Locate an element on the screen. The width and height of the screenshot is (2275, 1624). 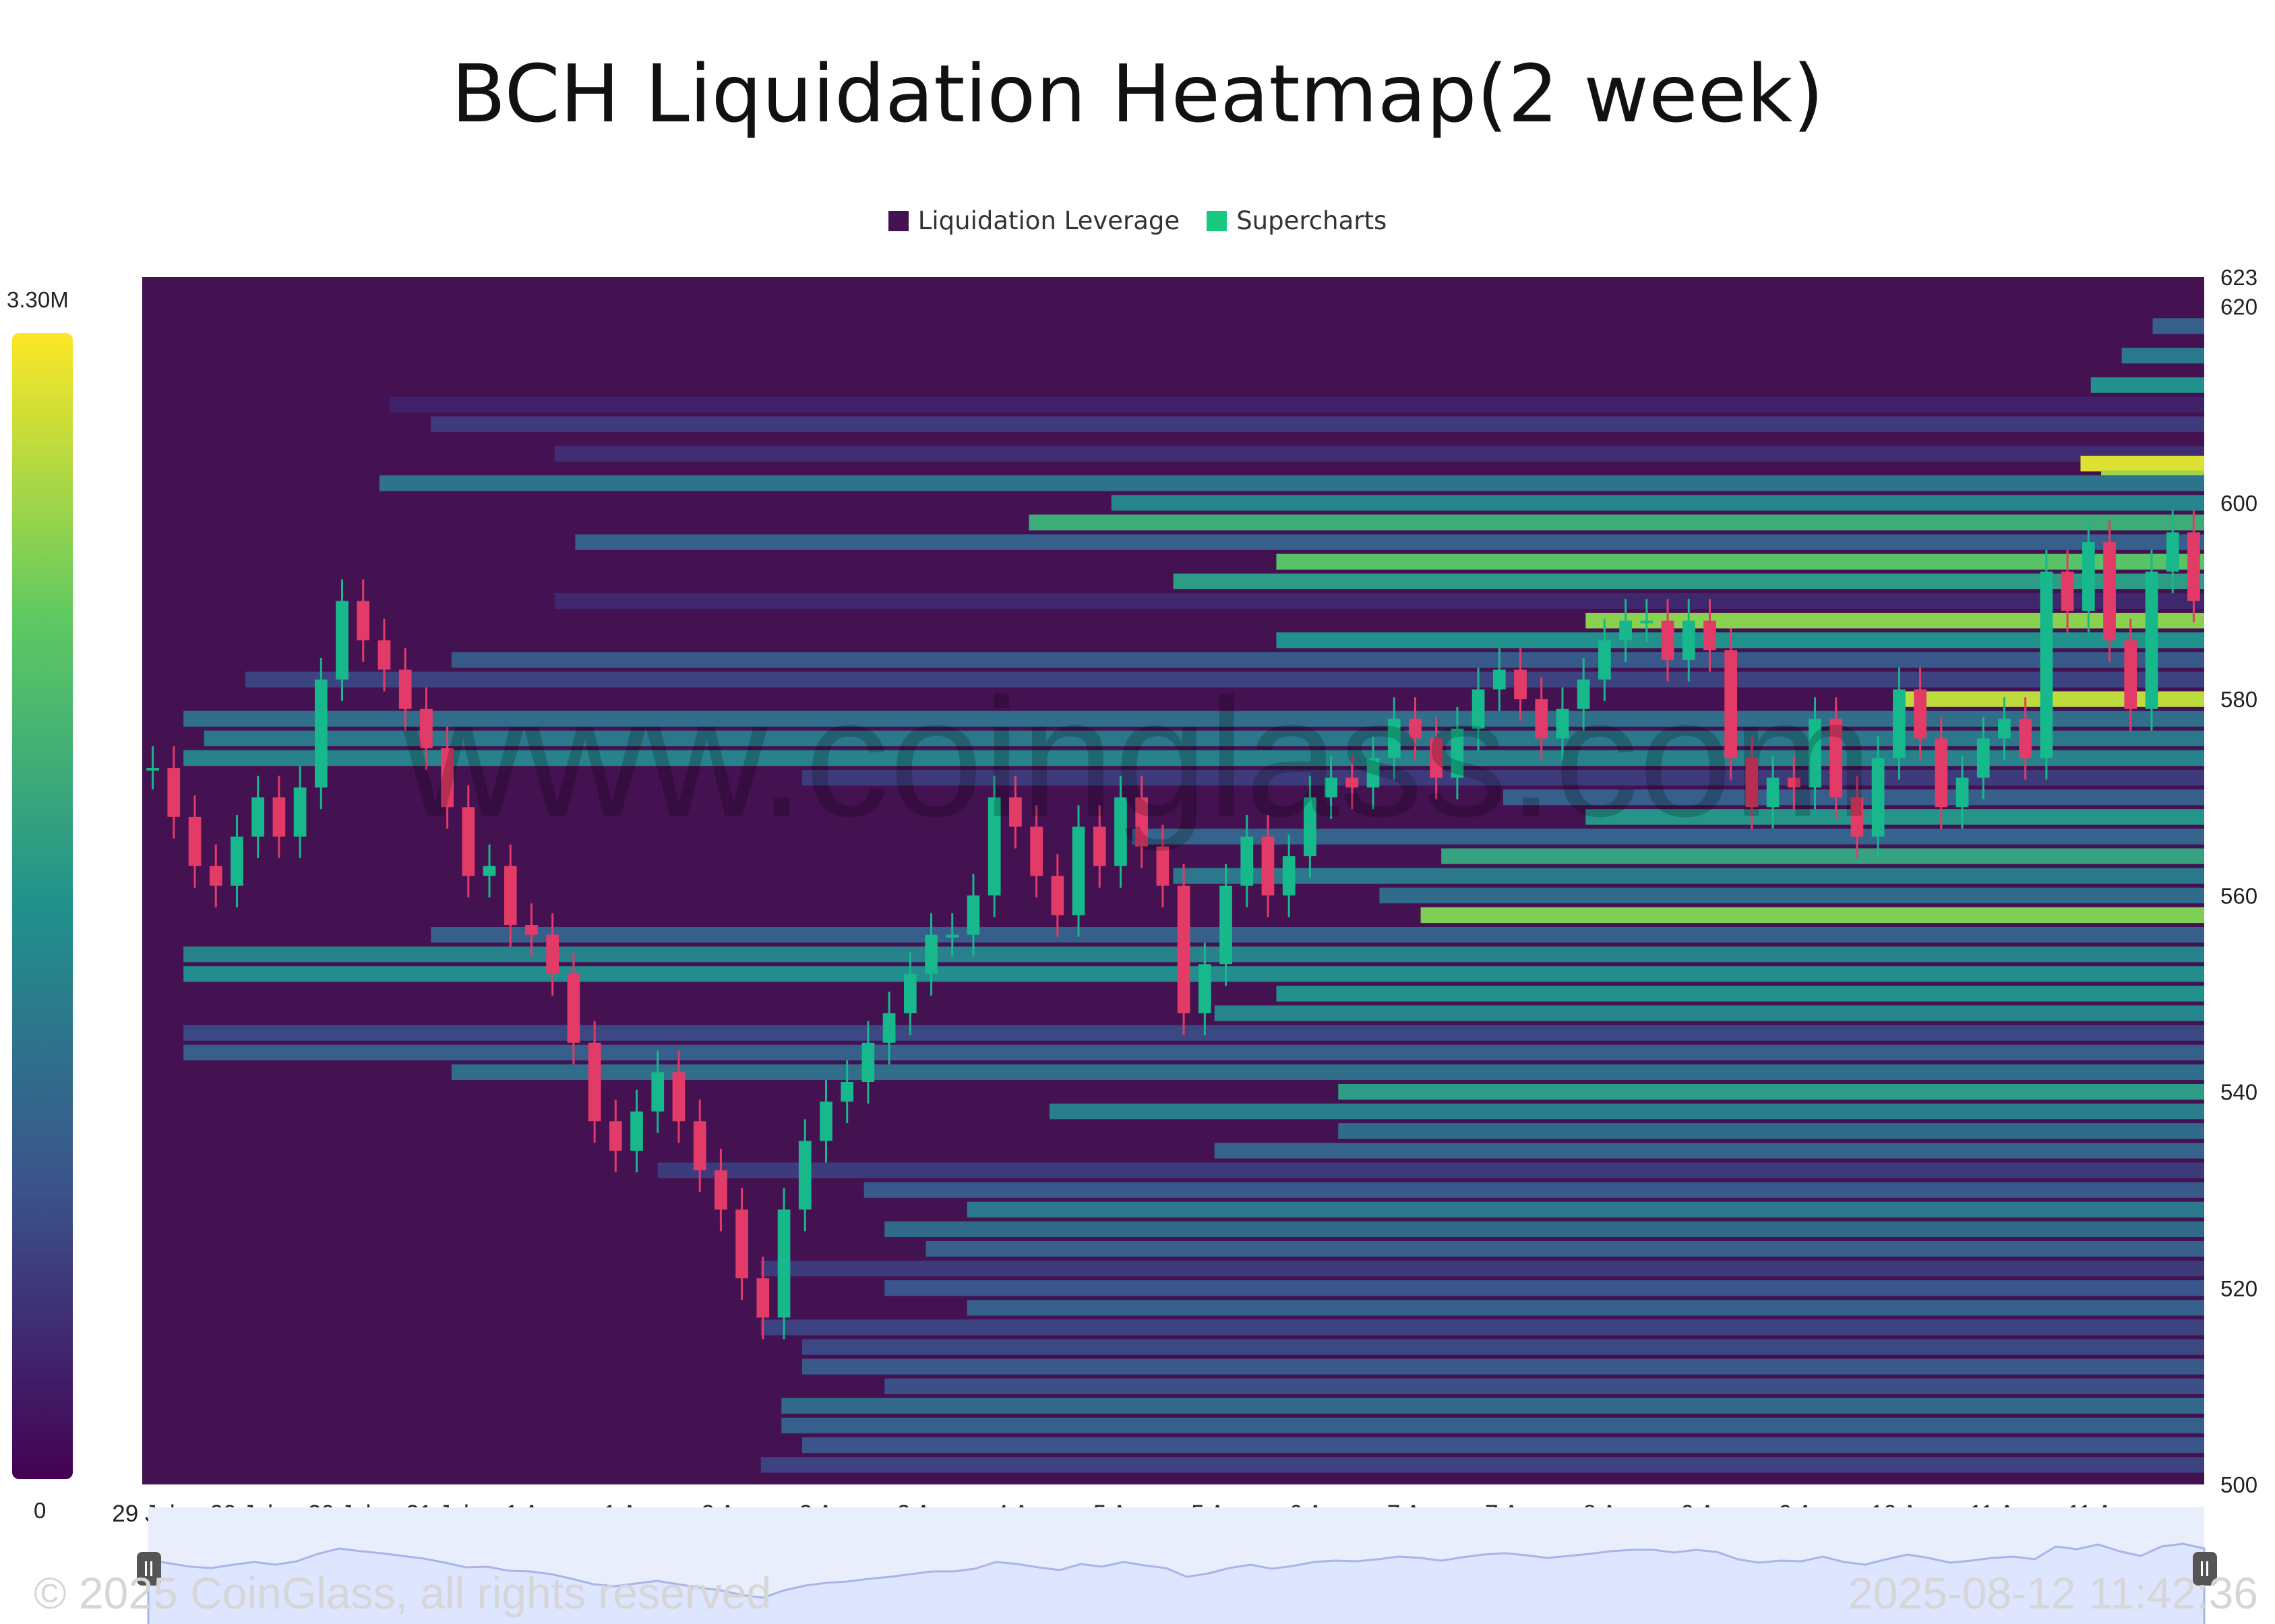
y-tick-label: 620 is located at coordinates (2238, 308).